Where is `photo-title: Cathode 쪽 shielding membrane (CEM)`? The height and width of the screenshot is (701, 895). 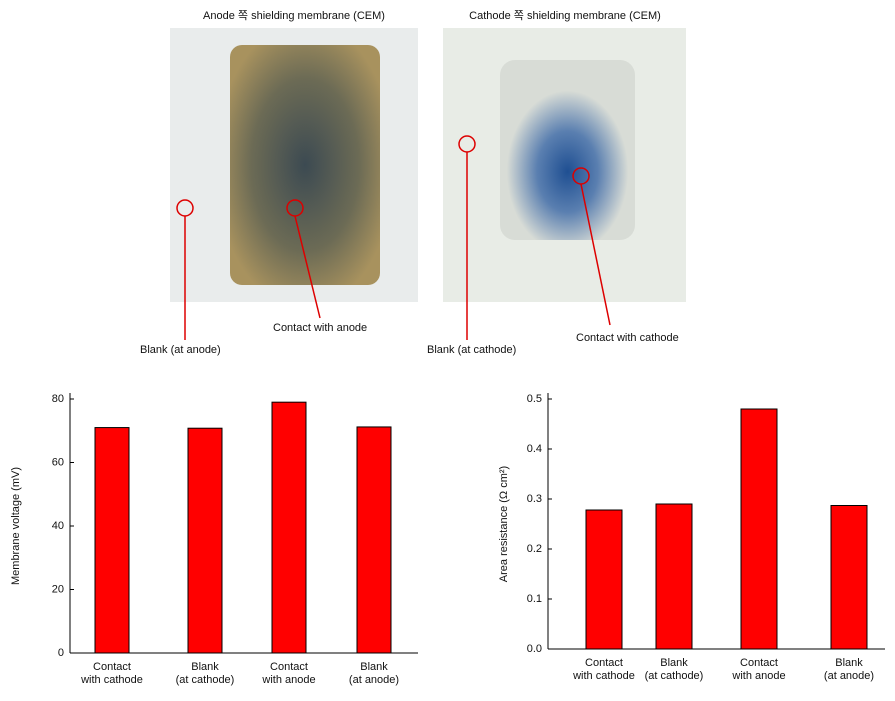 photo-title: Cathode 쪽 shielding membrane (CEM) is located at coordinates (565, 15).